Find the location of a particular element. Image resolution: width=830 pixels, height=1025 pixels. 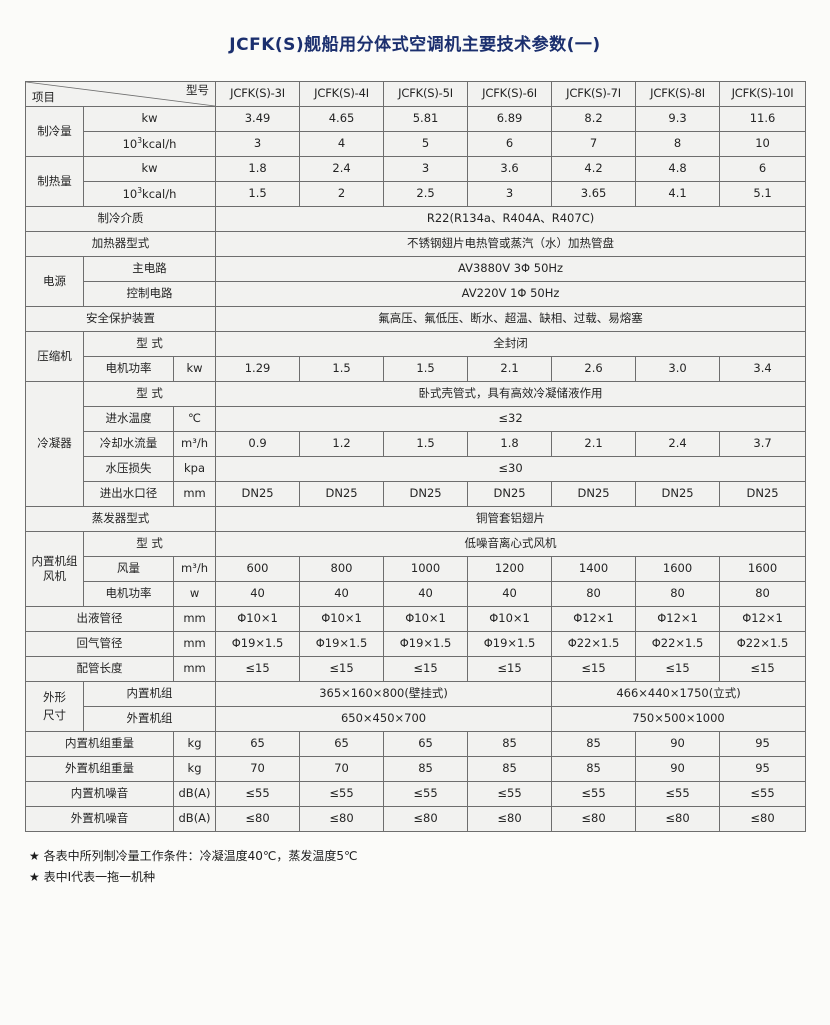

cell-fan-motor-1: 40 is located at coordinates (258, 594).